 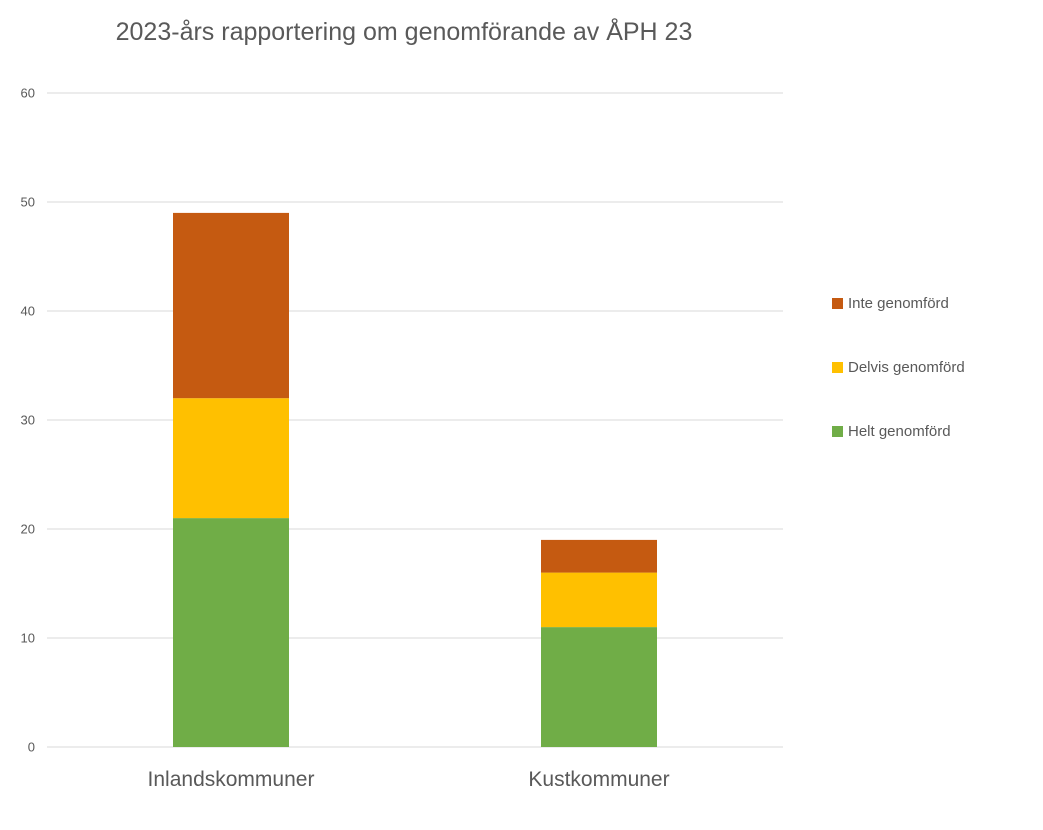 What do you see at coordinates (599, 687) in the screenshot?
I see `bar-helt-genomförd-kustkommuner` at bounding box center [599, 687].